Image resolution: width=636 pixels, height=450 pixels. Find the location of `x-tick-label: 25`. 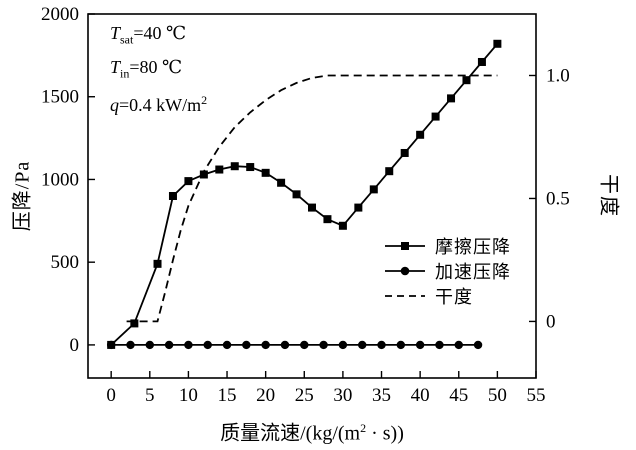

x-tick-label: 25 is located at coordinates (304, 395).